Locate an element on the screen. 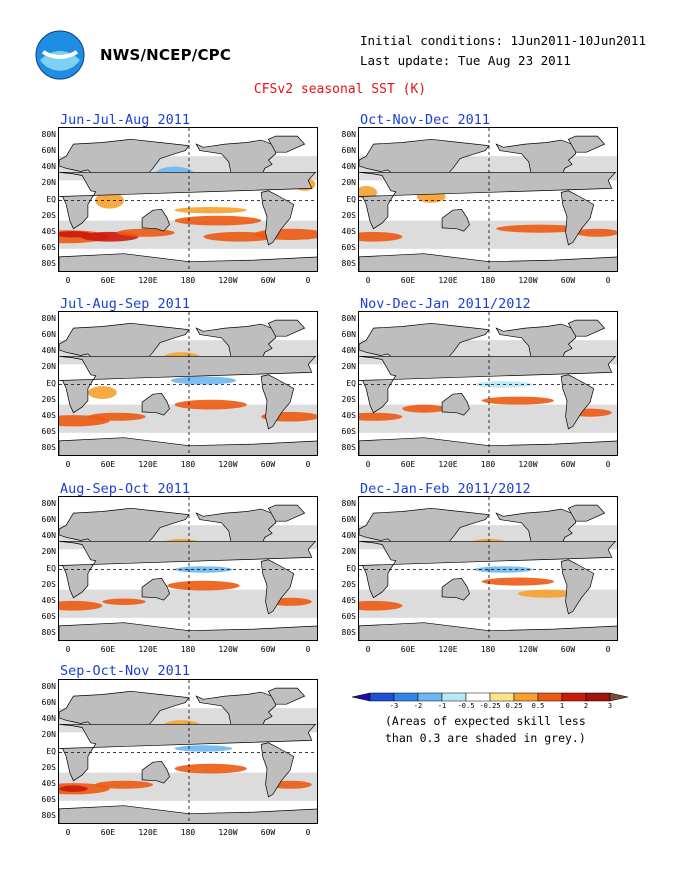 This screenshot has width=680, height=880. colorbar-tick-label: -0.5 is located at coordinates (466, 706).